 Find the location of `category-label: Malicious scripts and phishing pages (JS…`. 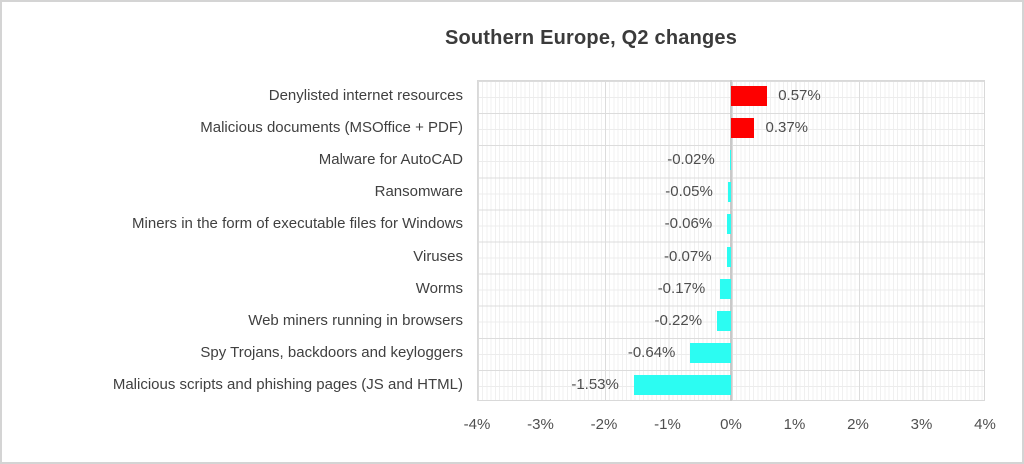

category-label: Malicious scripts and phishing pages (JS… is located at coordinates (287, 384).